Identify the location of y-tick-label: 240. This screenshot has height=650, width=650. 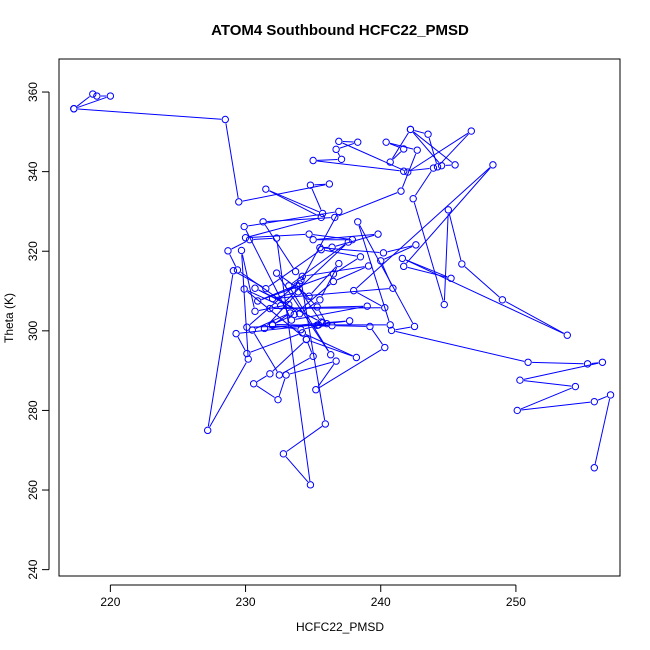
(33, 569).